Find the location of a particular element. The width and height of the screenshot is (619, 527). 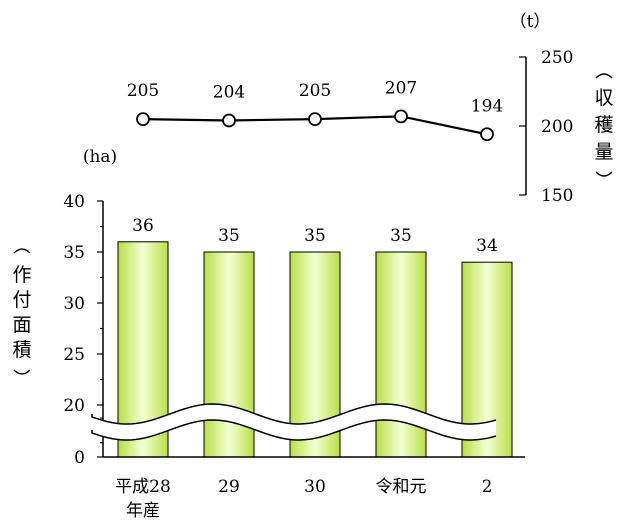

bar-y-label-open-bracket is located at coordinates (22, 251).